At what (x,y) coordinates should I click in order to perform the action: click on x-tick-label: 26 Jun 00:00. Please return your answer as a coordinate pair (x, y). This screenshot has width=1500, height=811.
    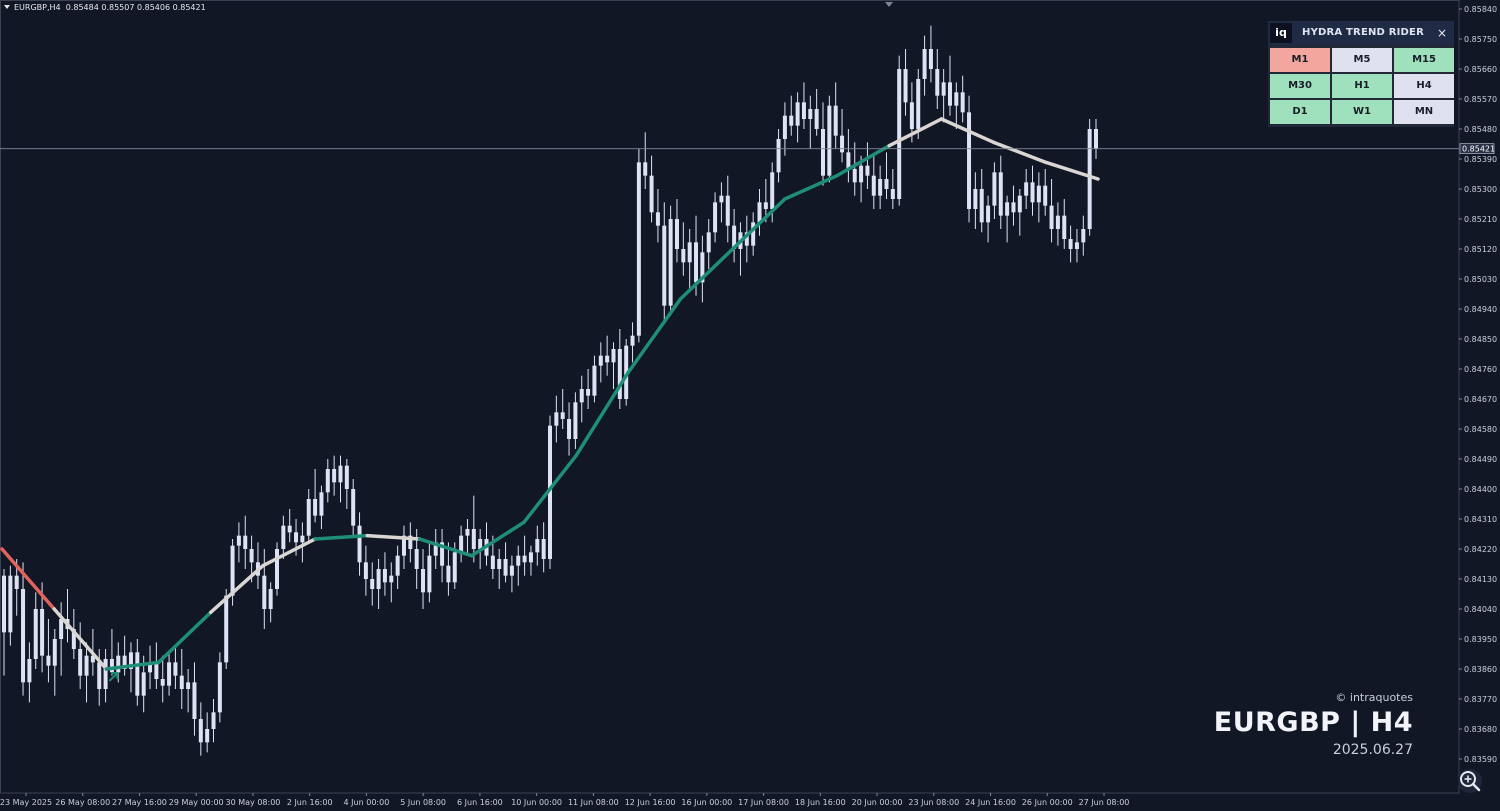
    Looking at the image, I should click on (1047, 802).